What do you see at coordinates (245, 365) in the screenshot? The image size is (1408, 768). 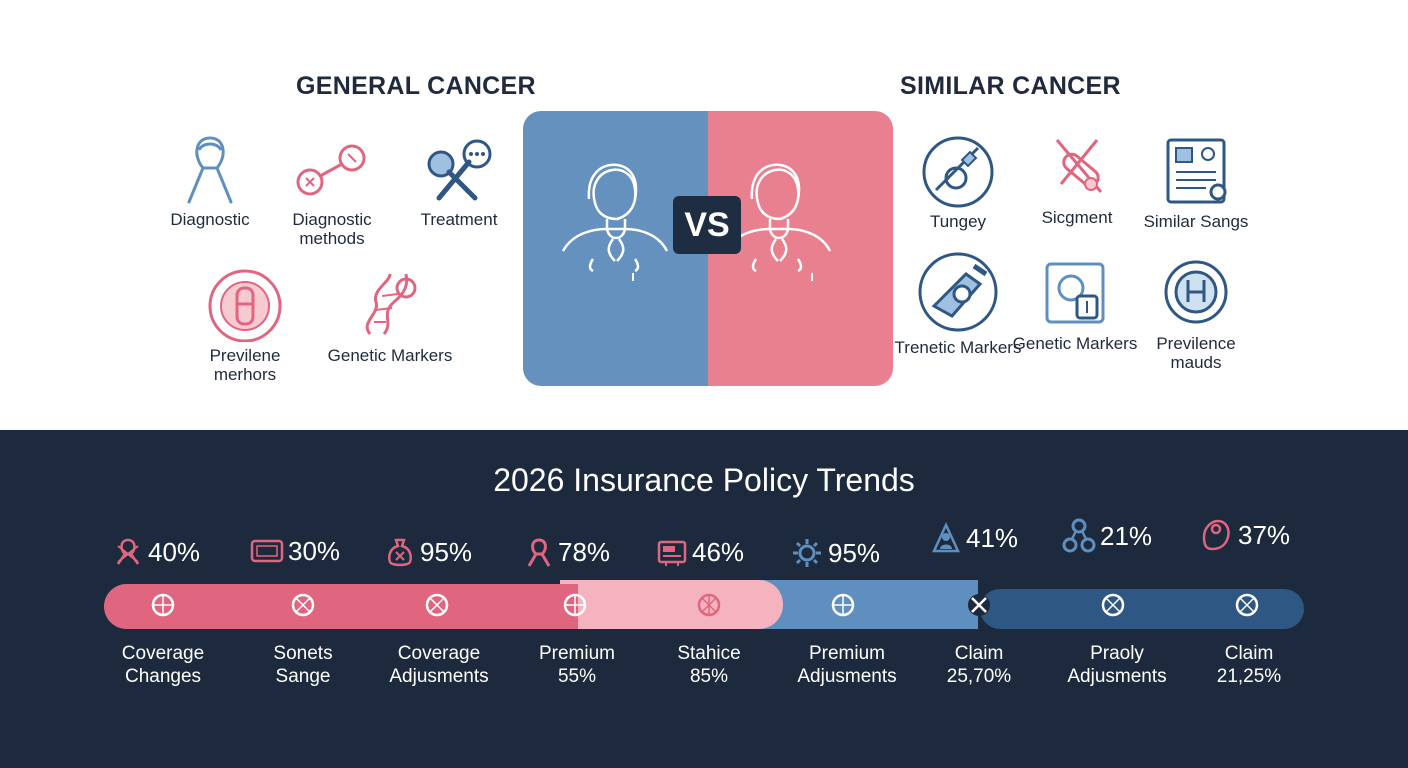 I see `general-item-label: Previlene merhors` at bounding box center [245, 365].